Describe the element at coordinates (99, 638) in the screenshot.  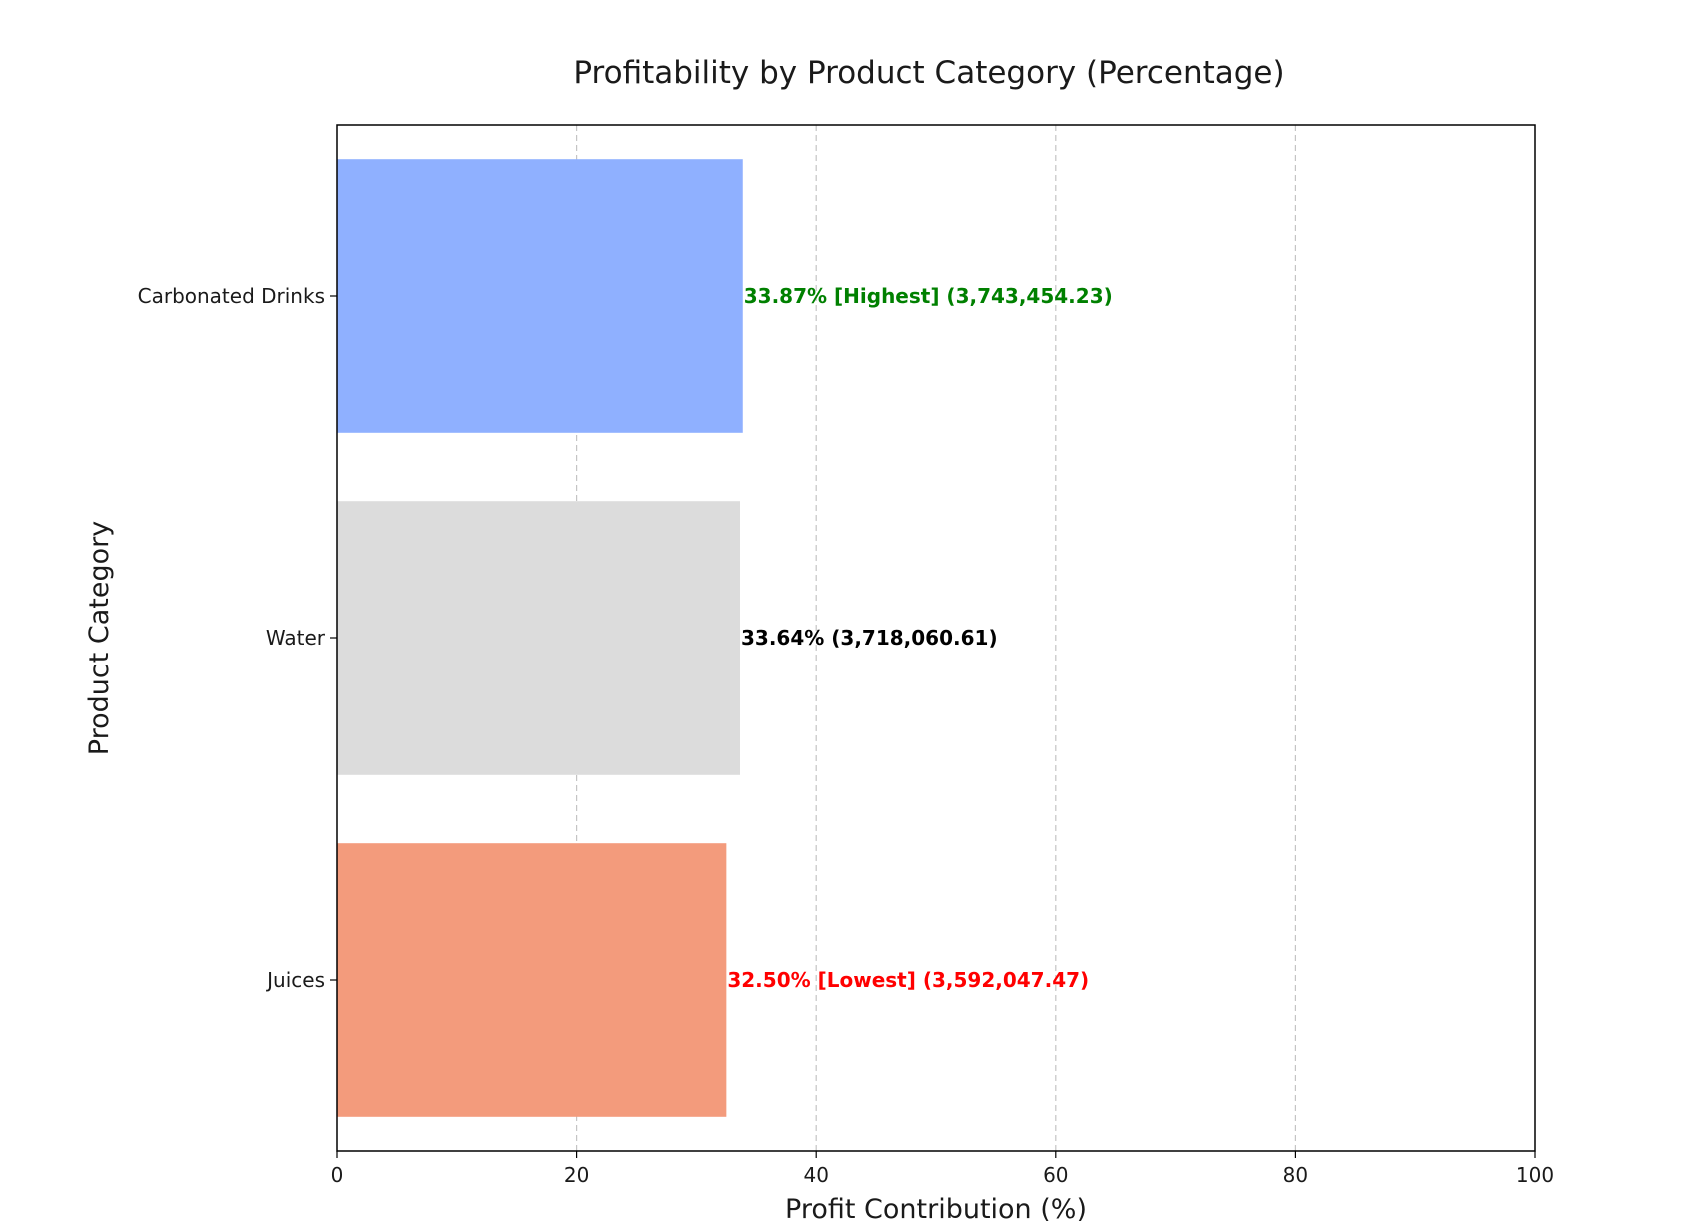
I see `y-axis-label: Product Category` at that location.